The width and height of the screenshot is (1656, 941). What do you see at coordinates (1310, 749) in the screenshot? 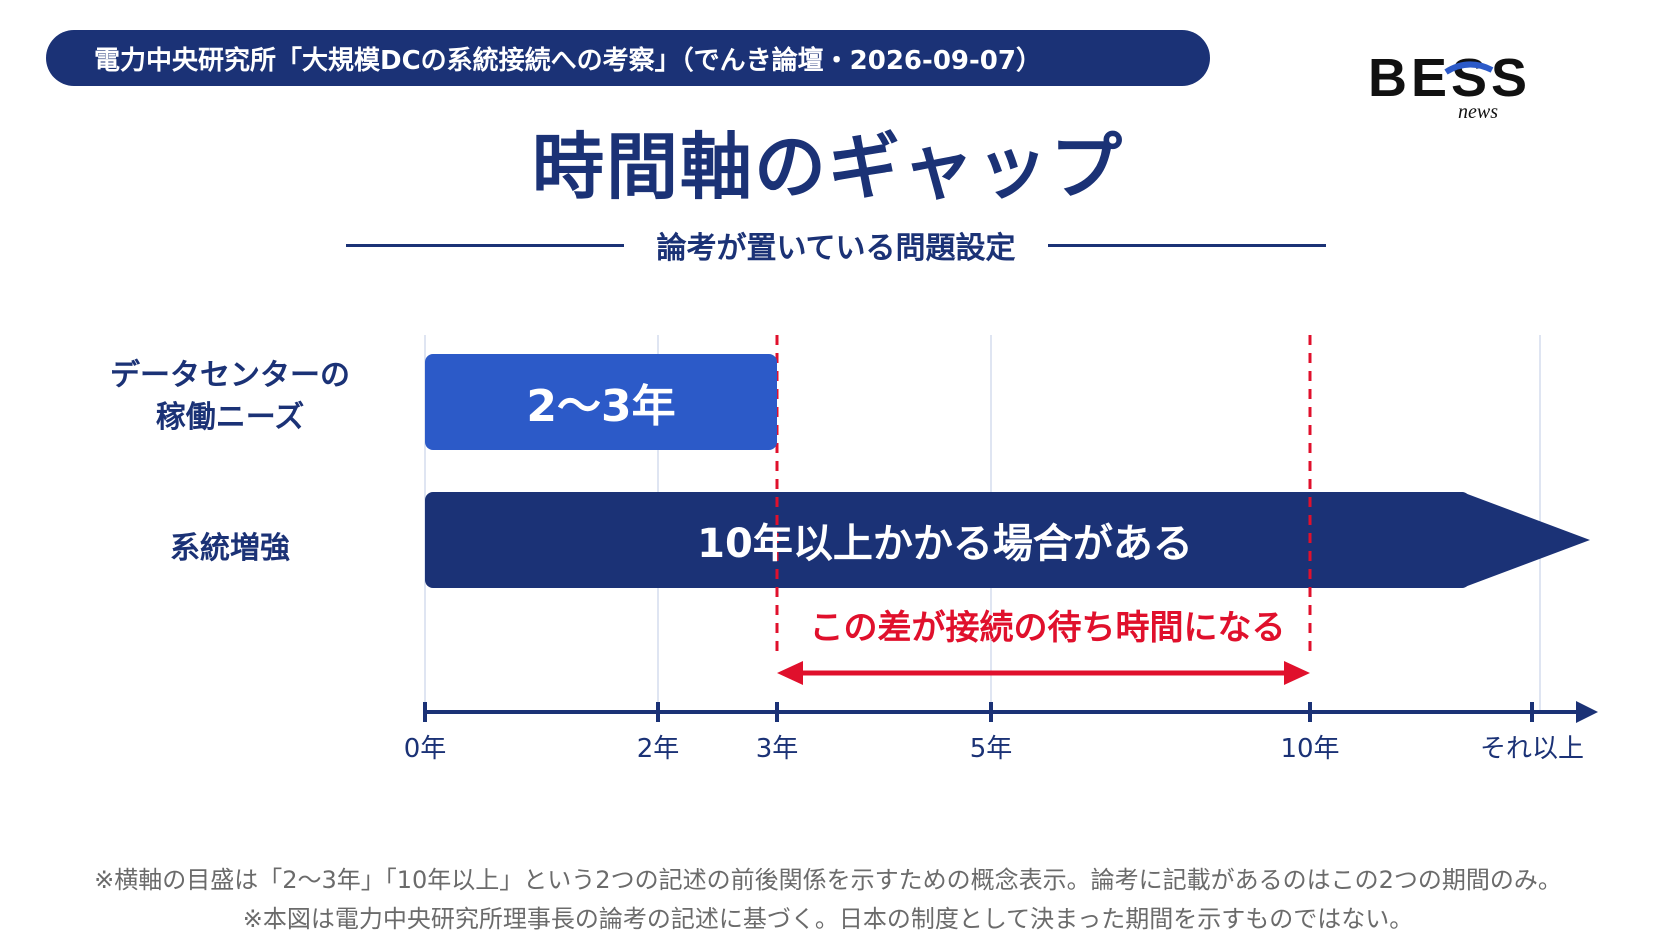
I see `tick-label-10: 10年` at bounding box center [1310, 749].